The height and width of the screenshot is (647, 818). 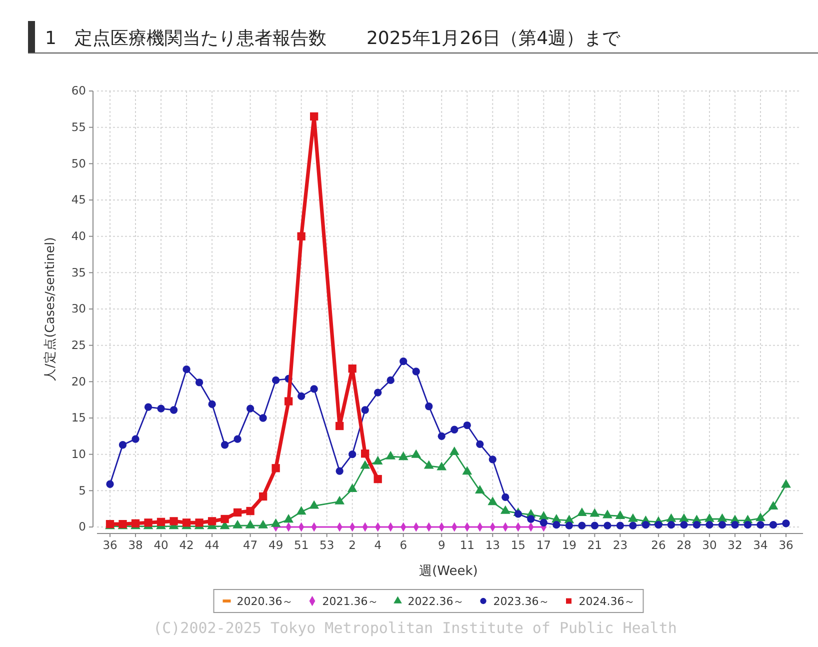 What do you see at coordinates (186, 545) in the screenshot?
I see `x-tick-label: 42` at bounding box center [186, 545].